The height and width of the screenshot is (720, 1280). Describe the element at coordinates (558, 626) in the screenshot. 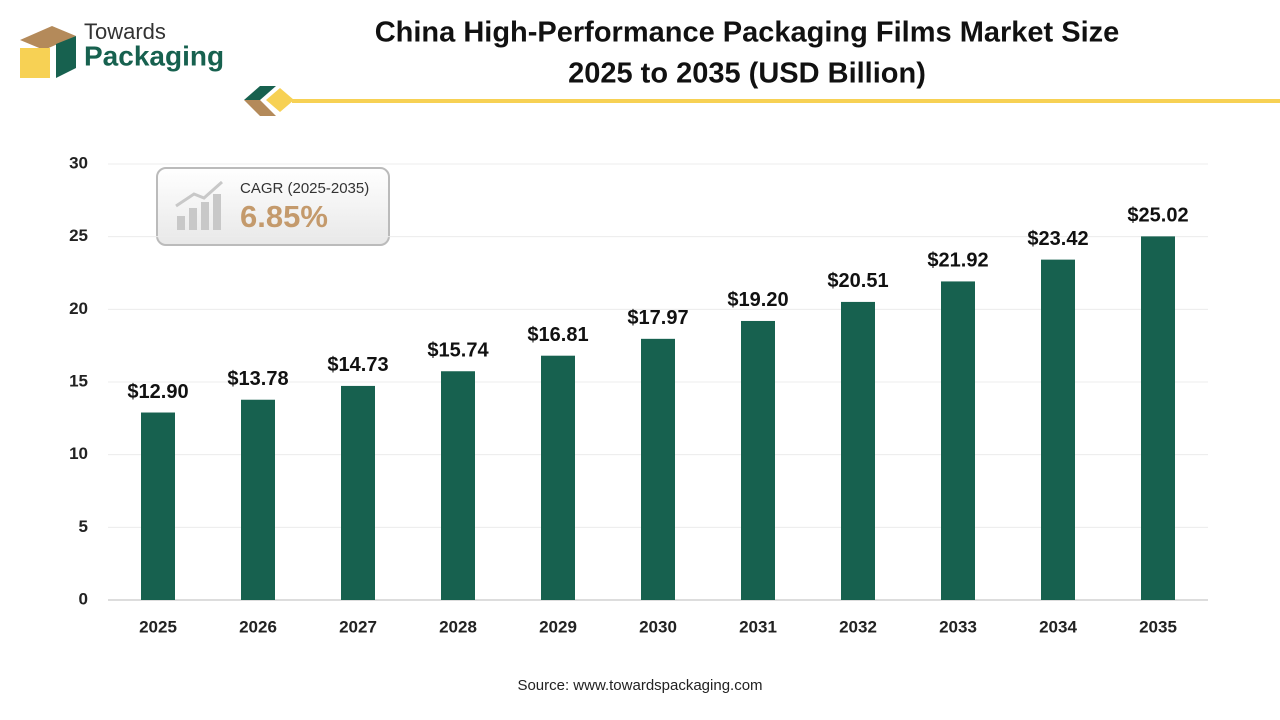

I see `x-tick-label: 2029` at that location.